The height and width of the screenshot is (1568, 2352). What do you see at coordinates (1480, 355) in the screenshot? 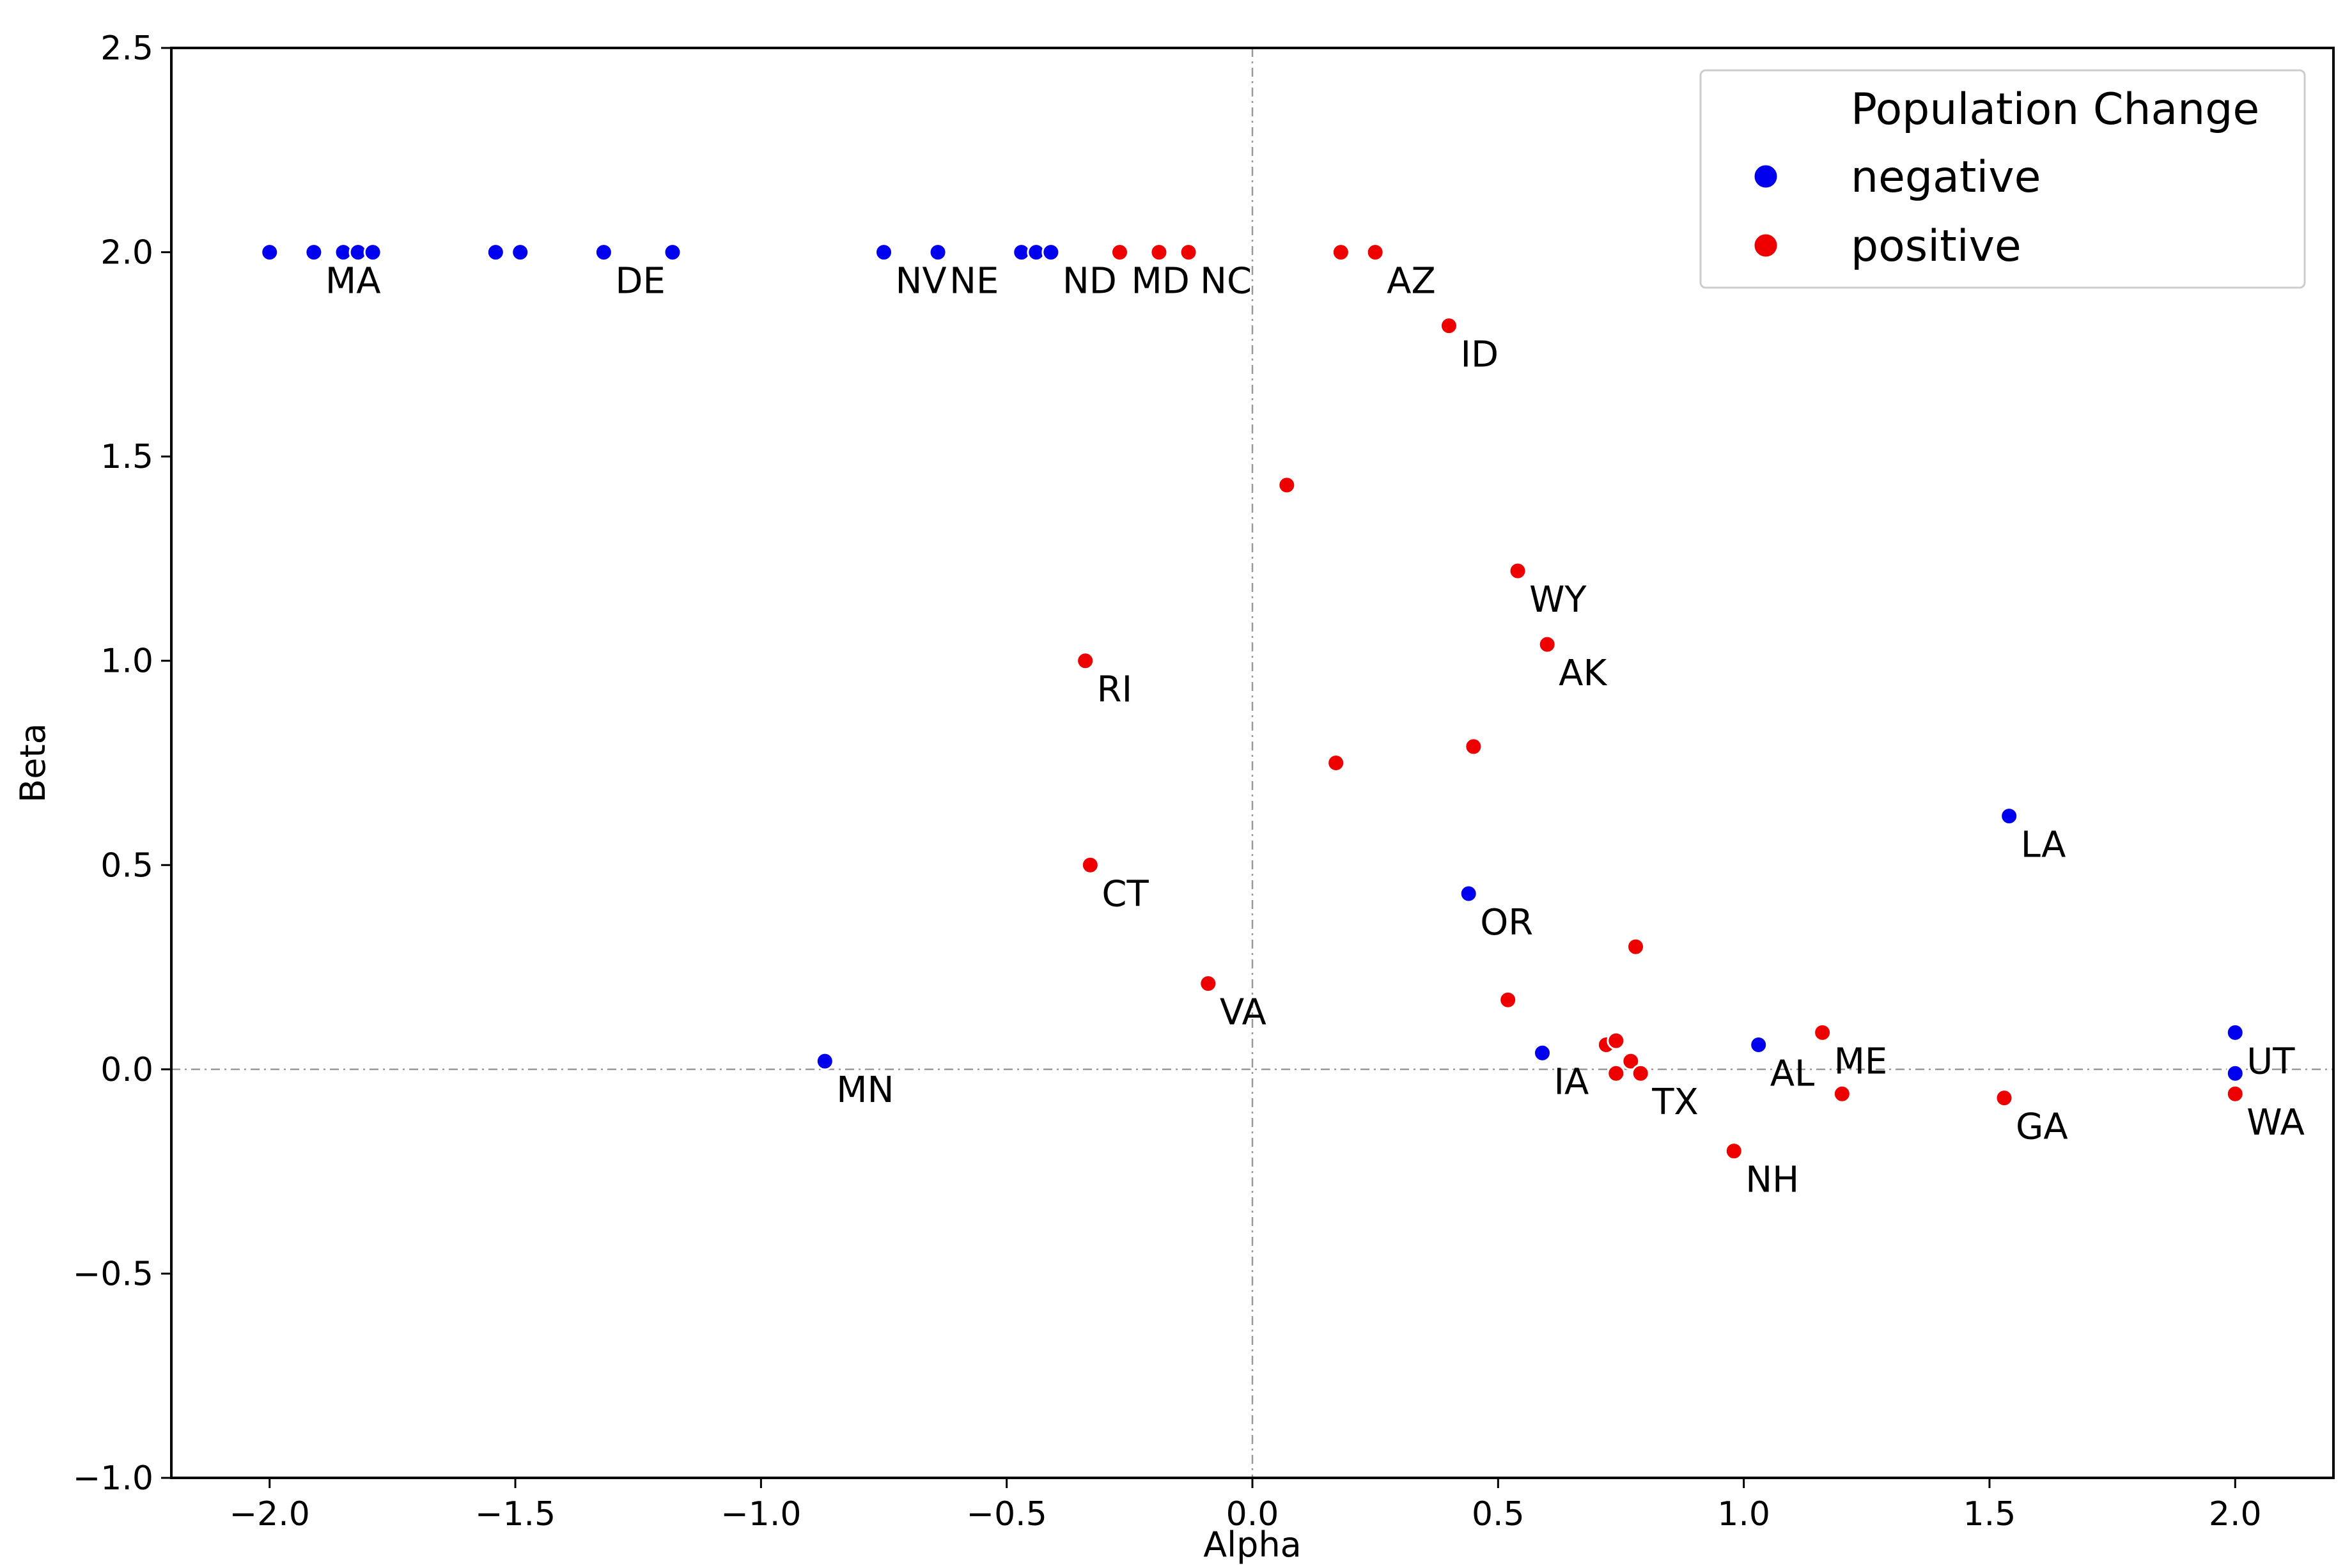
I see `point-label: ID` at bounding box center [1480, 355].